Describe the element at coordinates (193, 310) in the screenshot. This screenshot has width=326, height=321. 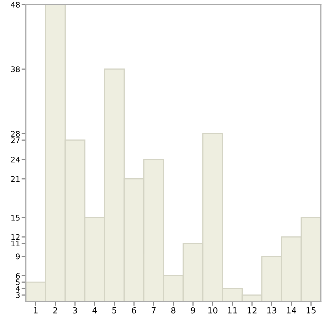
I see `x-tick-label: 9` at that location.